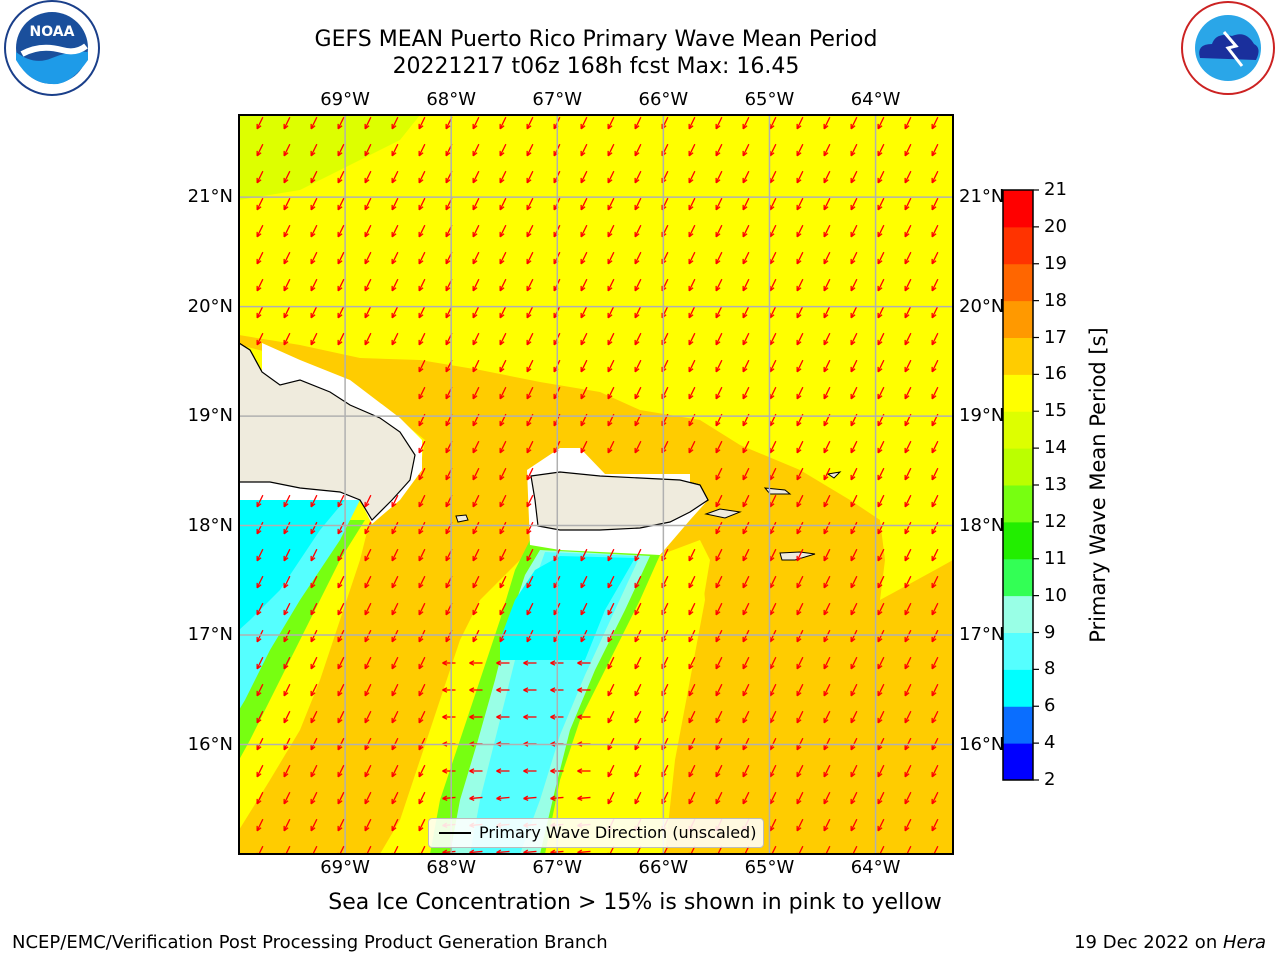 The image size is (1280, 960). Describe the element at coordinates (210, 744) in the screenshot. I see `lat-label-left: 16°N` at that location.